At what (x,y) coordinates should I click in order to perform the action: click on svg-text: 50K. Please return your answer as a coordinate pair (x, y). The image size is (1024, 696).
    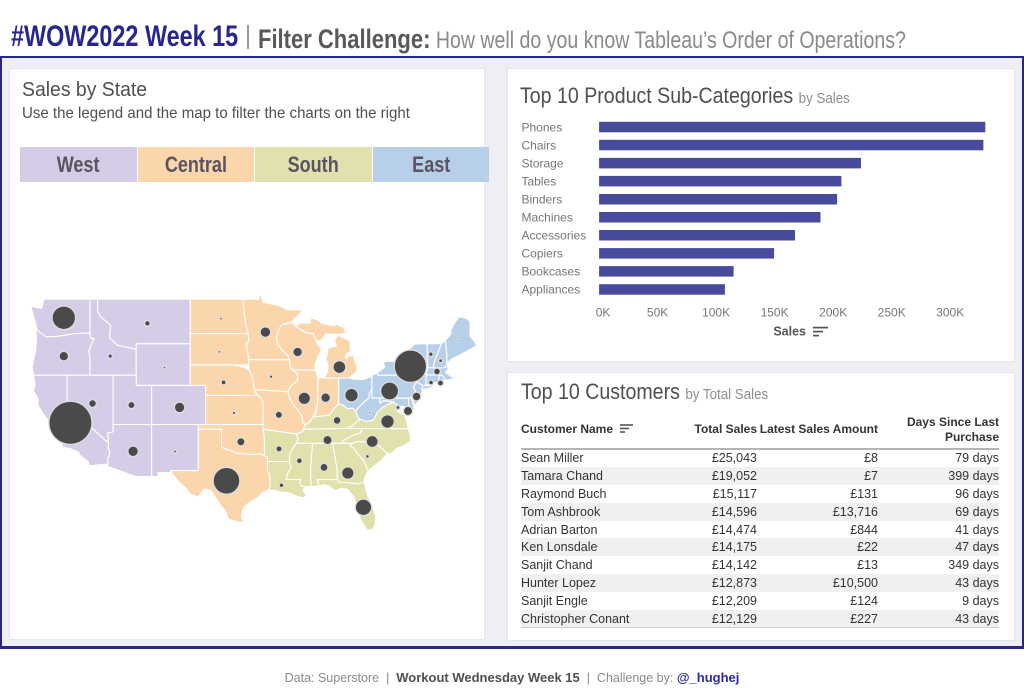
    Looking at the image, I should click on (657, 313).